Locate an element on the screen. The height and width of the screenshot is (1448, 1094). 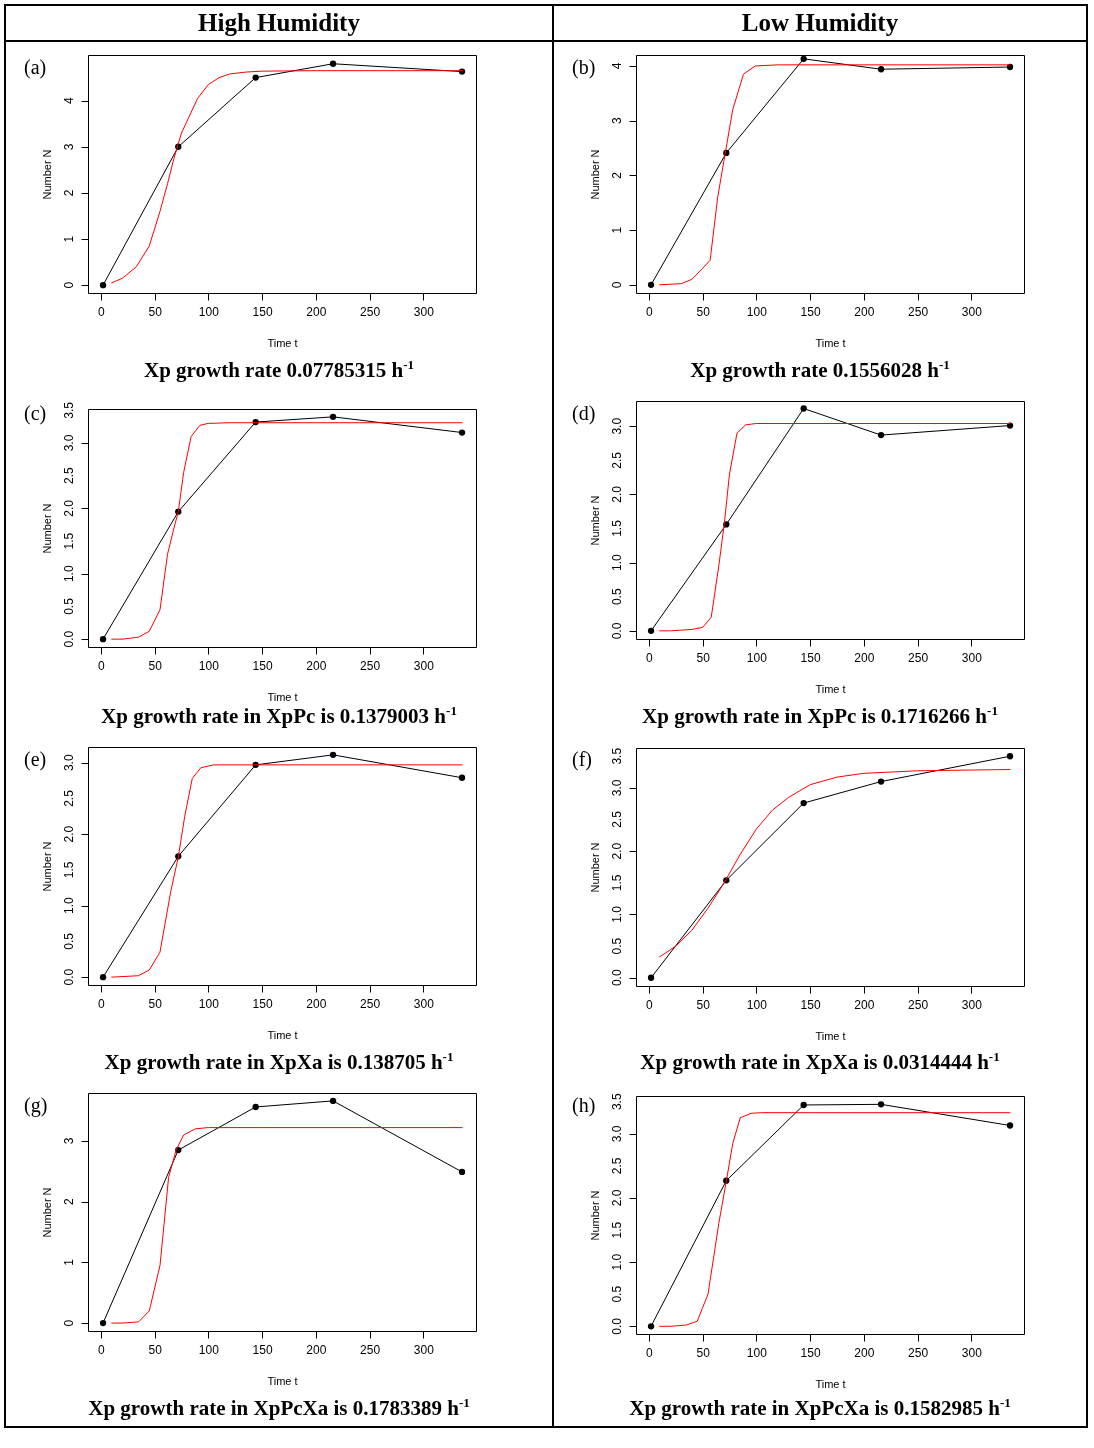
text: (c) is located at coordinates (35, 413).